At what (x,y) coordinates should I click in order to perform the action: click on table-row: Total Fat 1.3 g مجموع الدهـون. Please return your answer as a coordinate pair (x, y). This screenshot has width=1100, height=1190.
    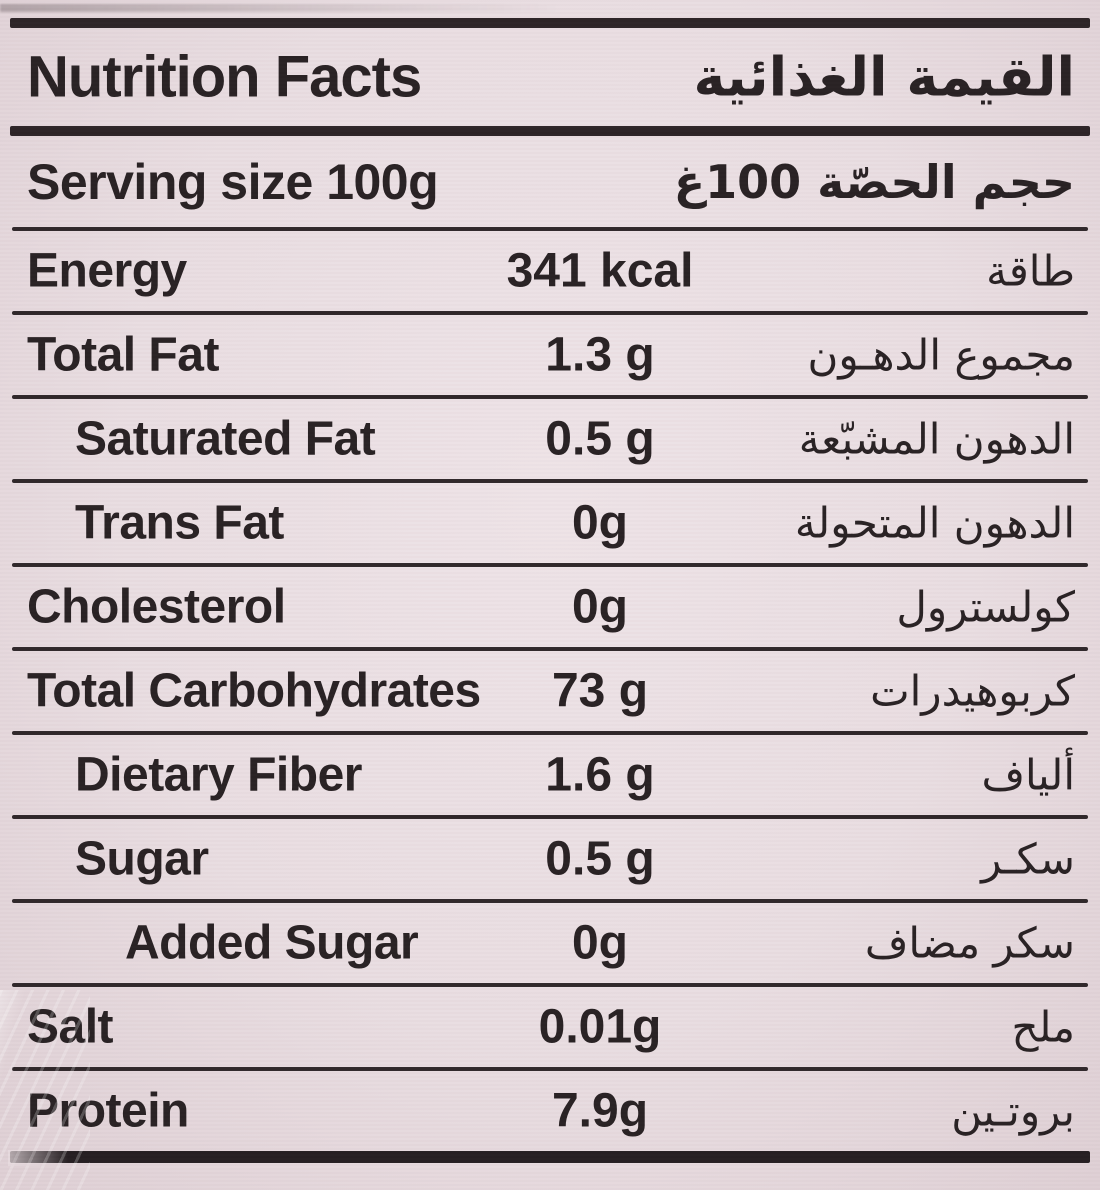
    Looking at the image, I should click on (550, 355).